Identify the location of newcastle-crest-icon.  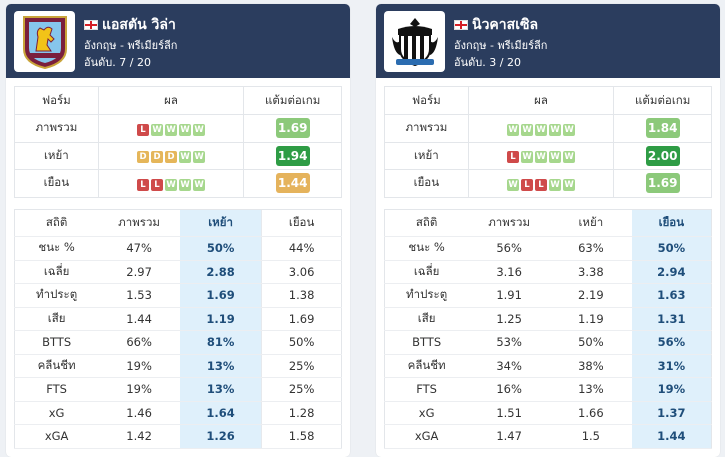
(414, 41).